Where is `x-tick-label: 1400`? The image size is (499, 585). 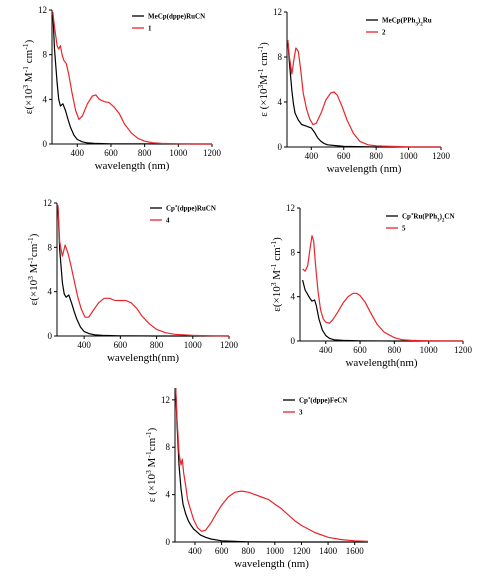 x-tick-label: 1400 is located at coordinates (328, 551).